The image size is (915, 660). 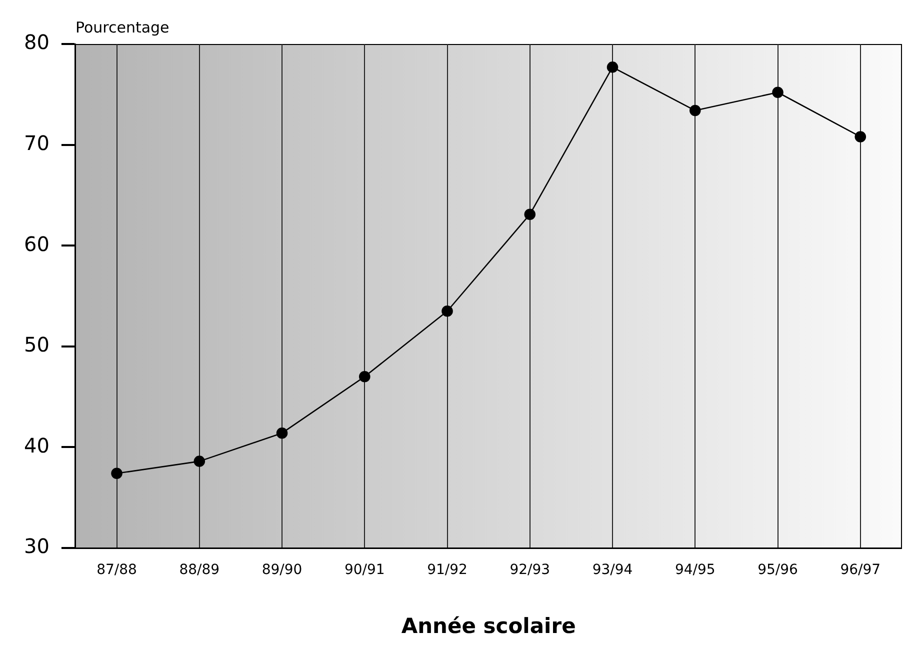 I want to click on y-tick-label: 40, so click(x=37, y=445).